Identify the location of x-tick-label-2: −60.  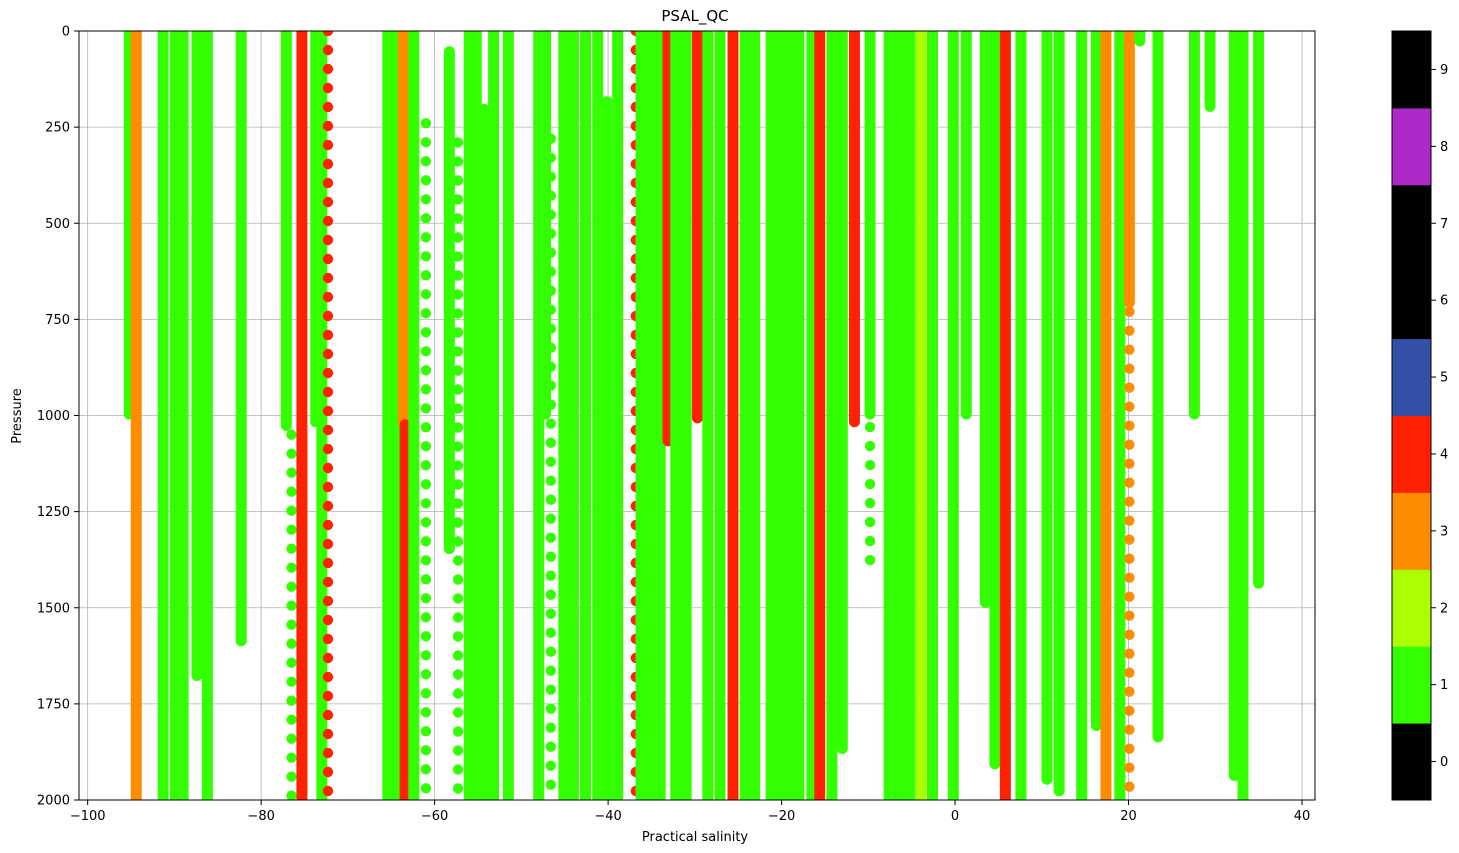
(434, 816).